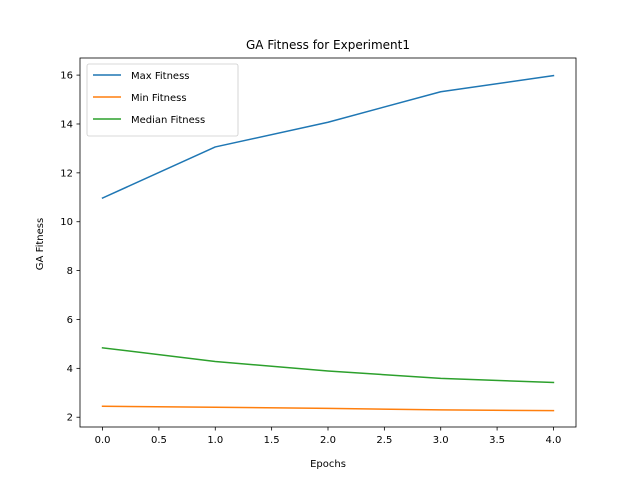 The image size is (640, 480). Describe the element at coordinates (66, 222) in the screenshot. I see `y-tick-label: 10` at that location.